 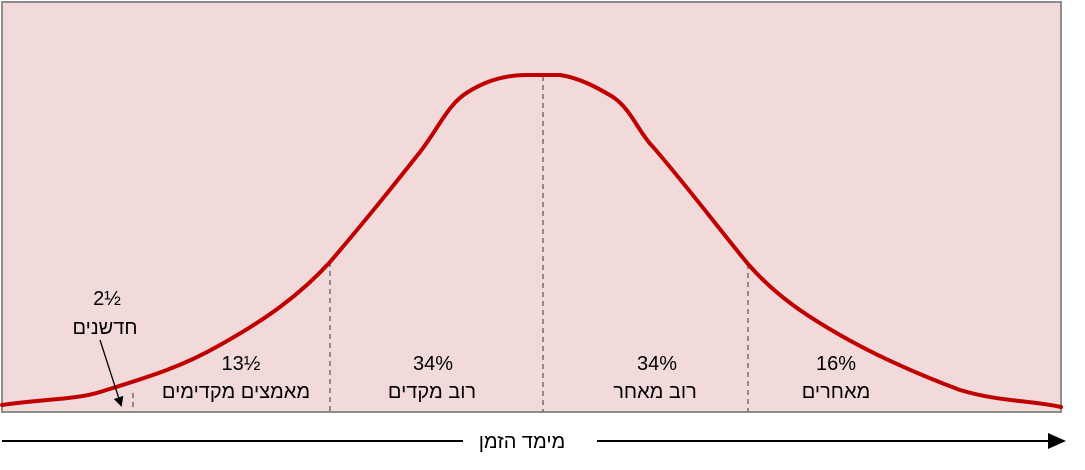 I want to click on segment-laggards-percent: 16%, so click(x=836, y=364).